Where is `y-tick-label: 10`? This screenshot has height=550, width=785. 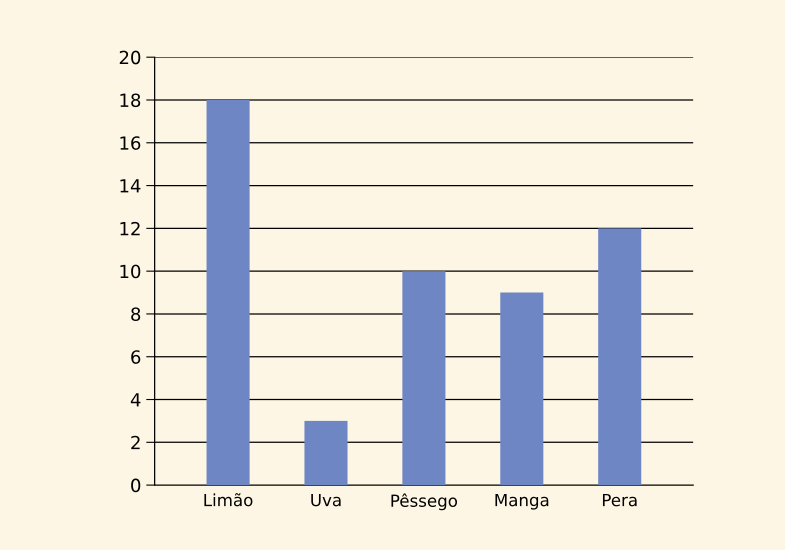 y-tick-label: 10 is located at coordinates (130, 271).